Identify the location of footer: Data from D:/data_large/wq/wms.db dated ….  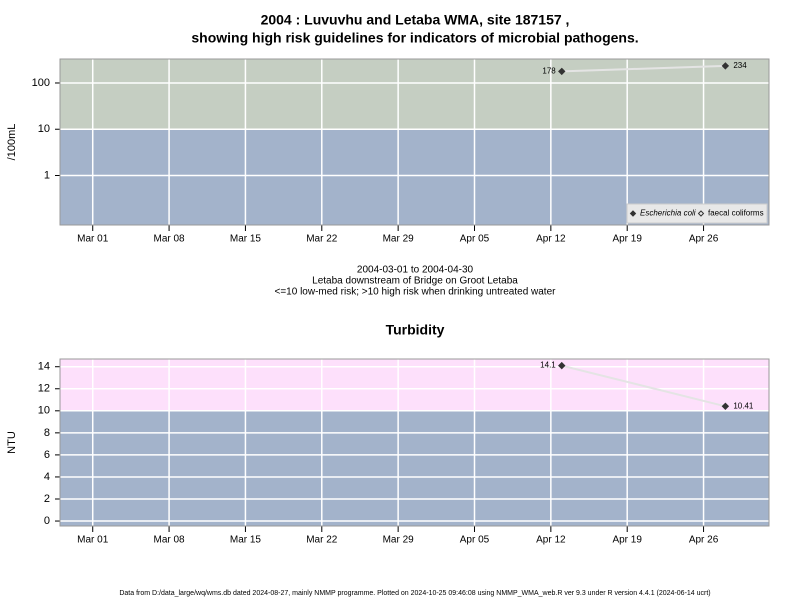
(414, 593).